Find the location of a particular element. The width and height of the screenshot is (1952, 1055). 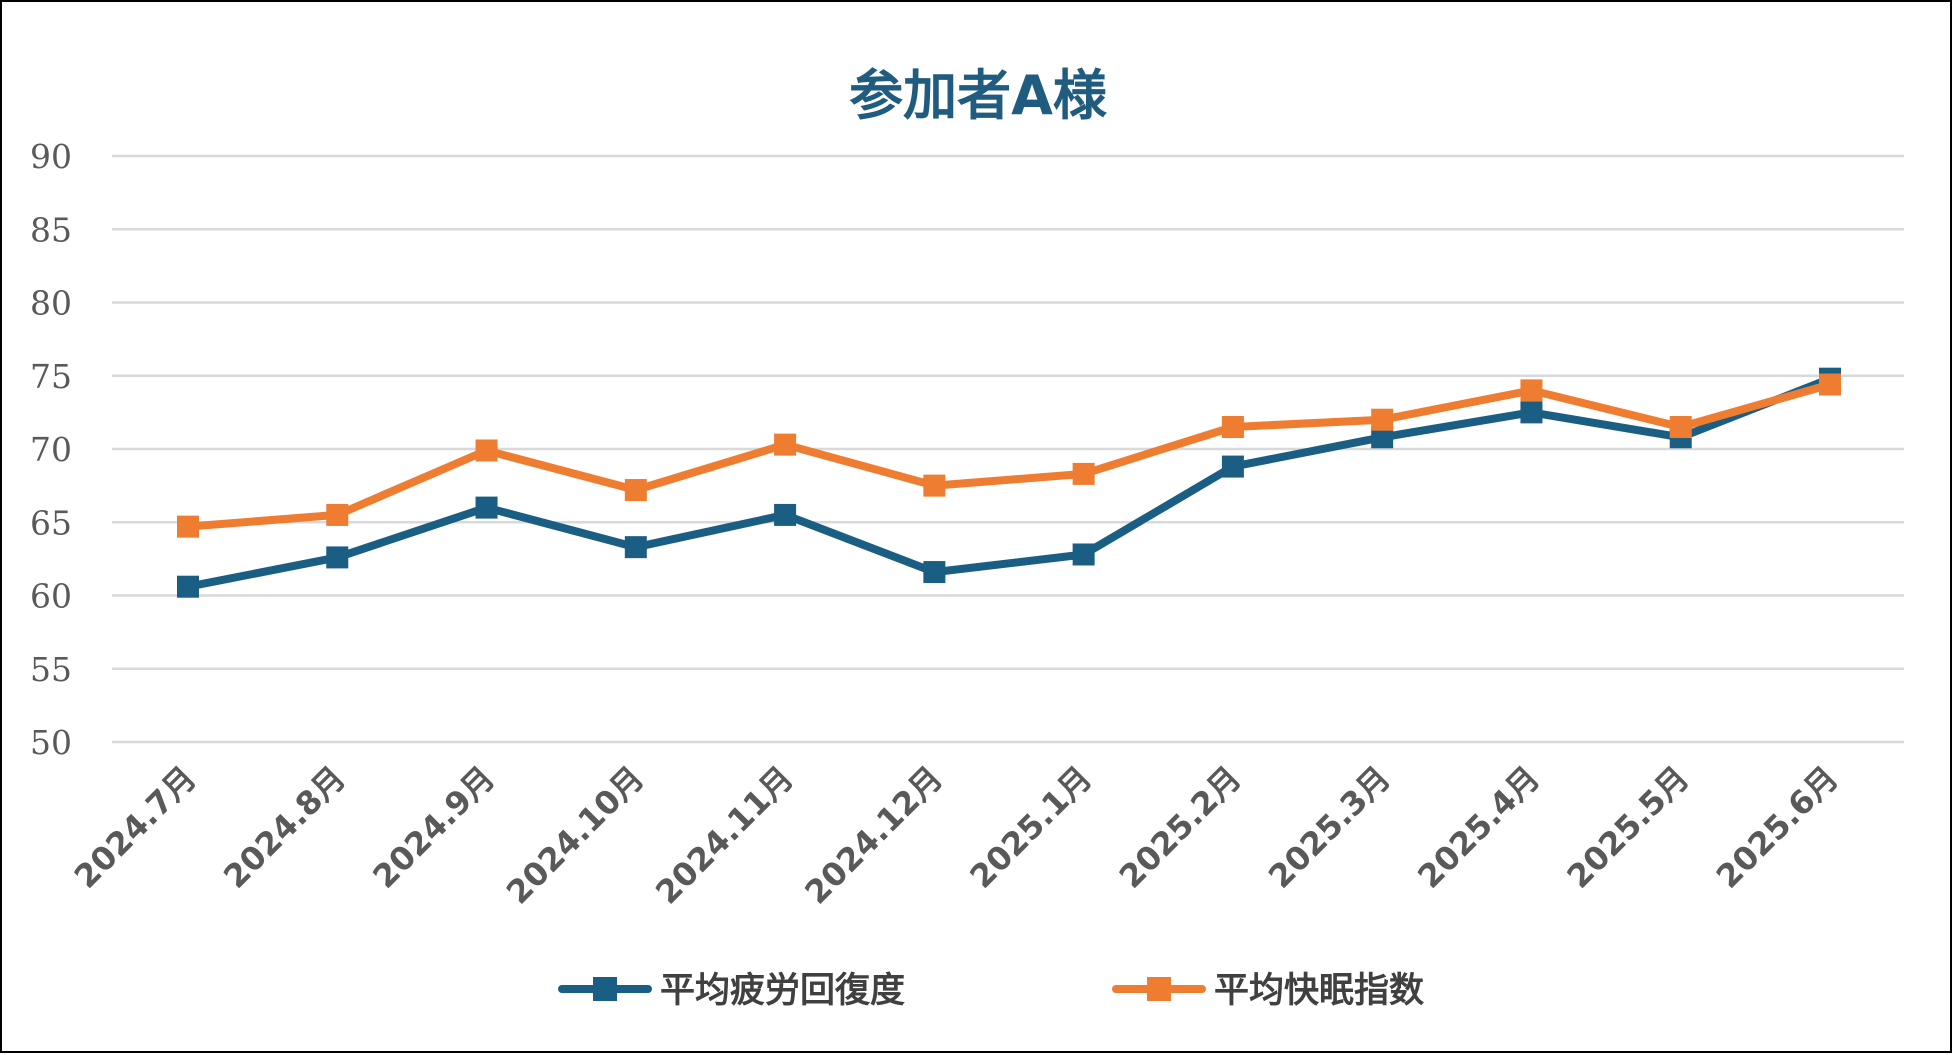

y-tick-label: 50 is located at coordinates (51, 742).